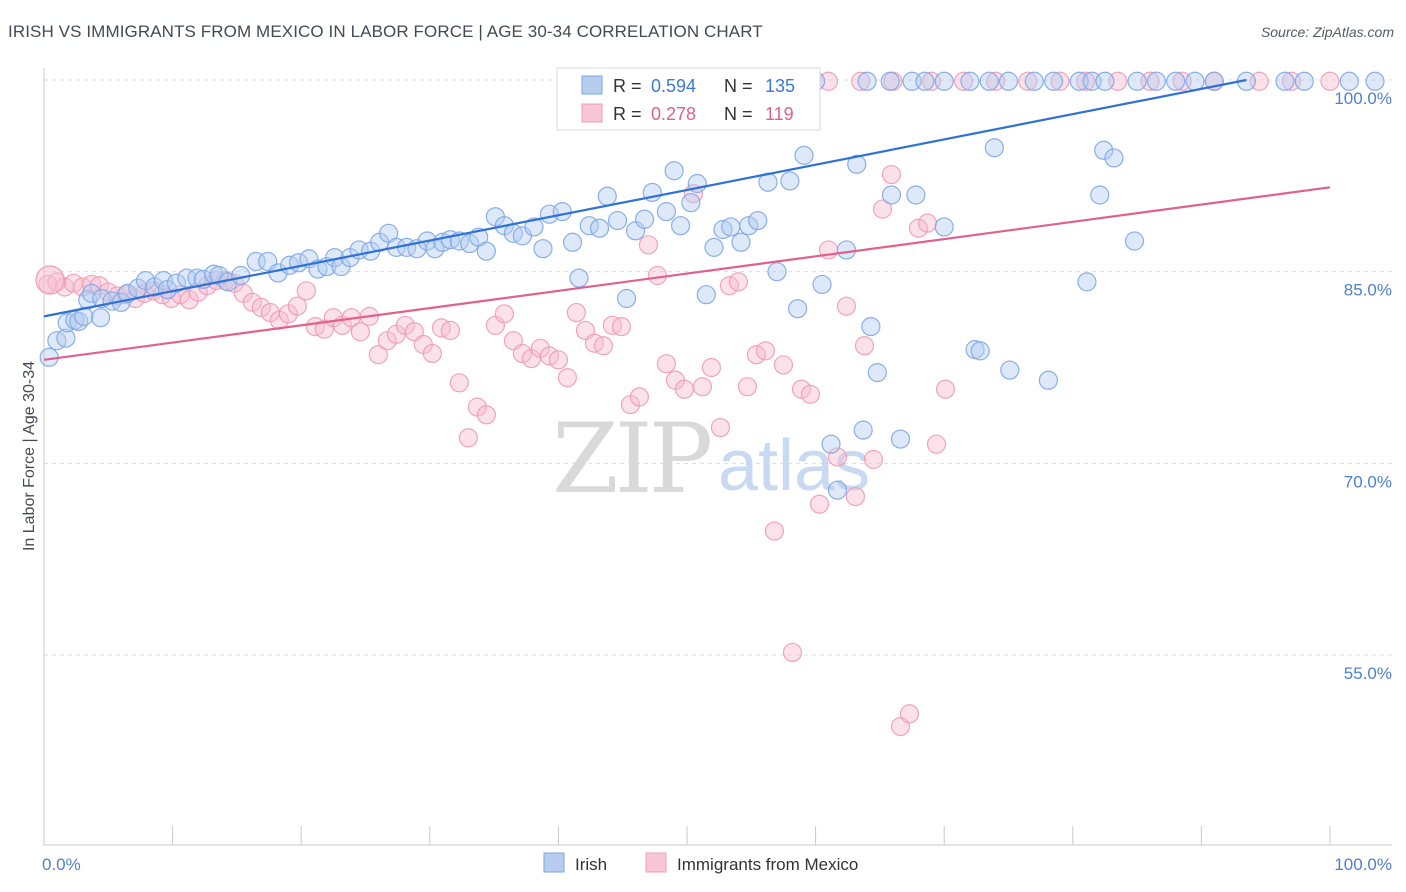 This screenshot has height=892, width=1406. Describe the element at coordinates (61, 864) in the screenshot. I see `x-tick-label-min: 0.0%` at that location.